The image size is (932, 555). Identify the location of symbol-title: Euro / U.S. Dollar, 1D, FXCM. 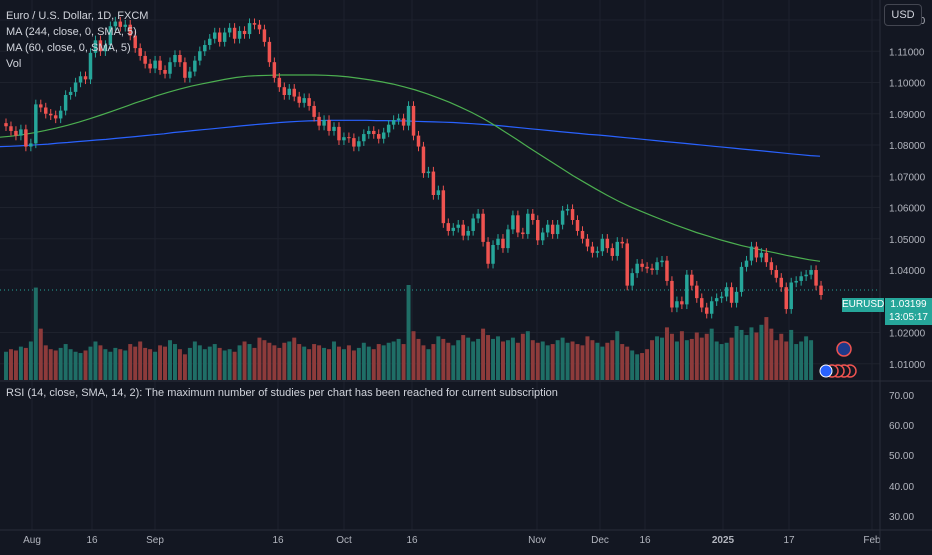
(77, 16).